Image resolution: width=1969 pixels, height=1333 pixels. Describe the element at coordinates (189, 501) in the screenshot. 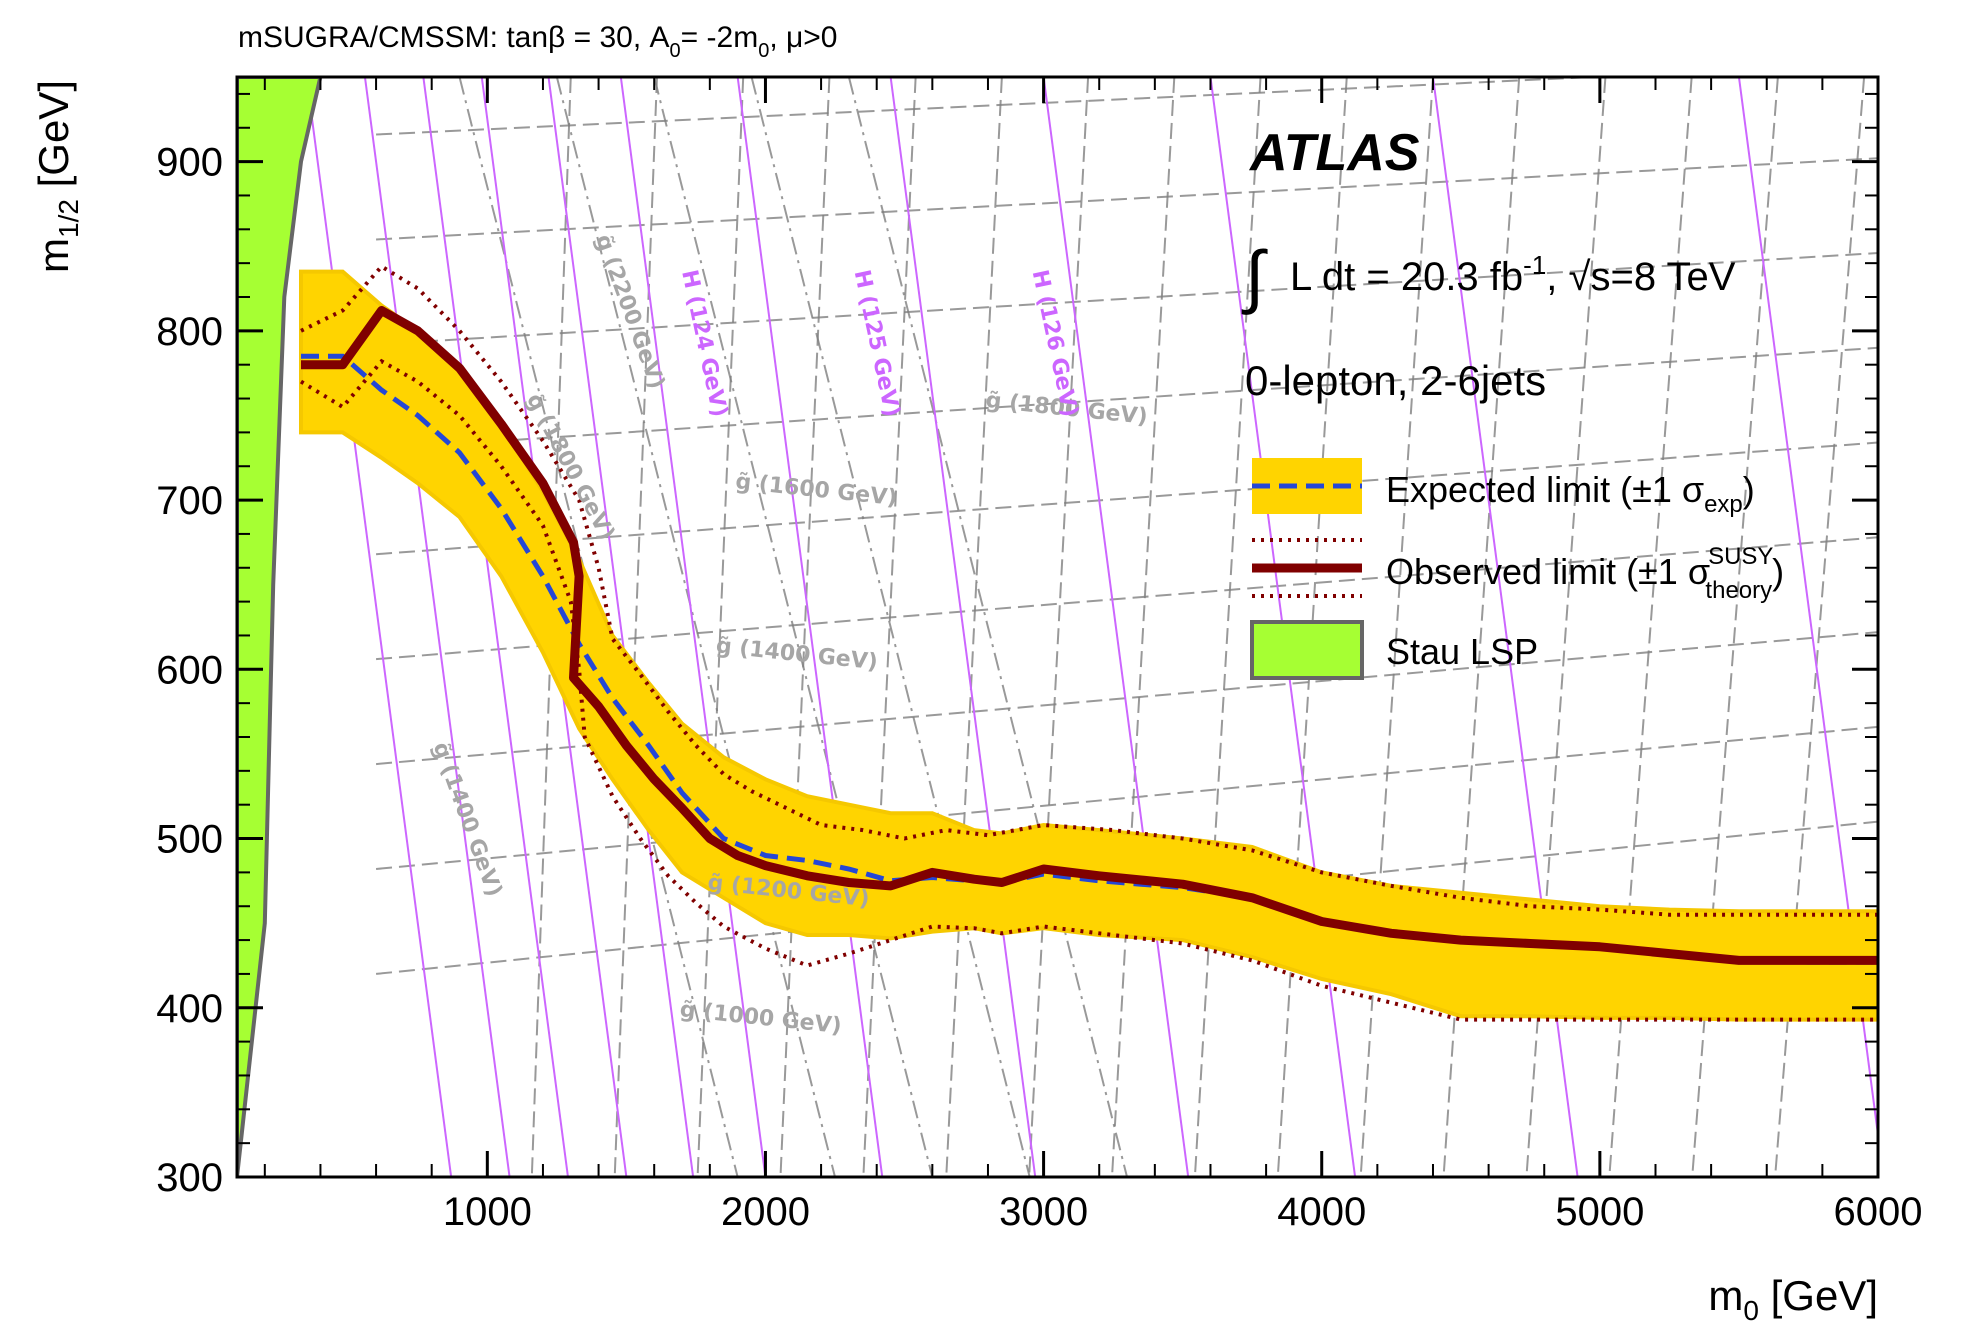

I see `y-tick-label: 700` at that location.